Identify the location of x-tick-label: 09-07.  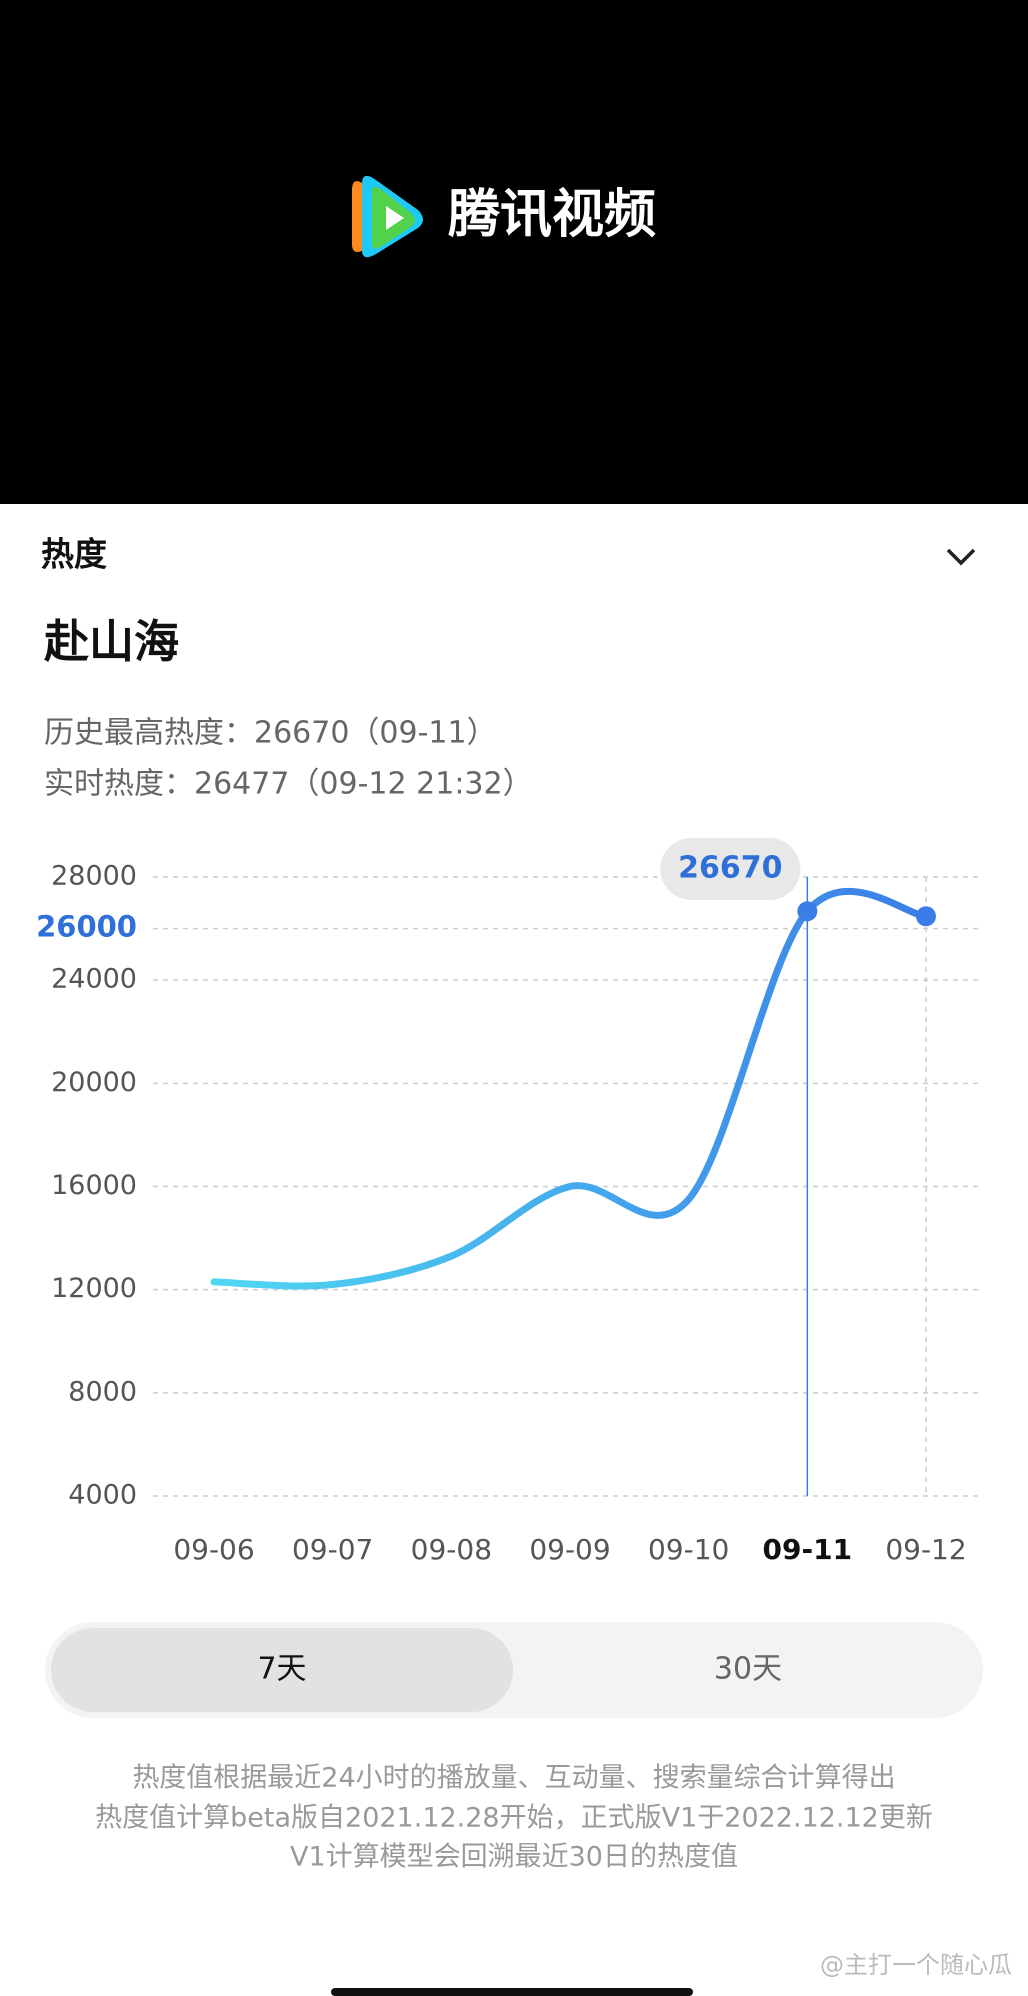
(332, 1549).